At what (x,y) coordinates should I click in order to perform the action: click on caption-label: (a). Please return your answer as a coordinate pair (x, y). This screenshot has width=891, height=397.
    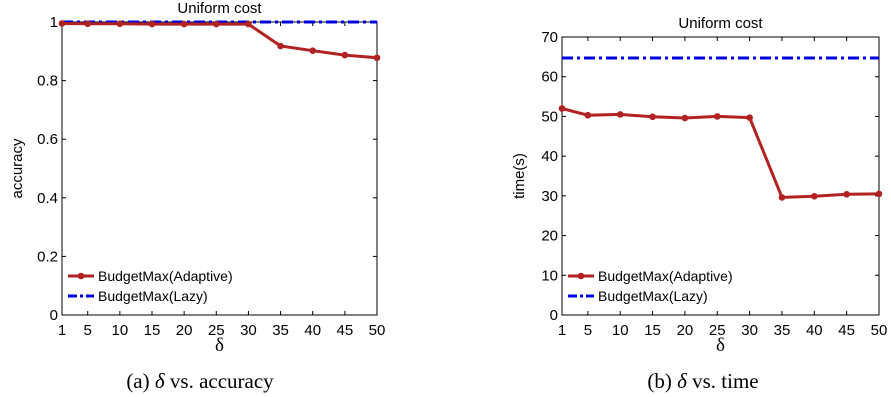
    Looking at the image, I should click on (140, 381).